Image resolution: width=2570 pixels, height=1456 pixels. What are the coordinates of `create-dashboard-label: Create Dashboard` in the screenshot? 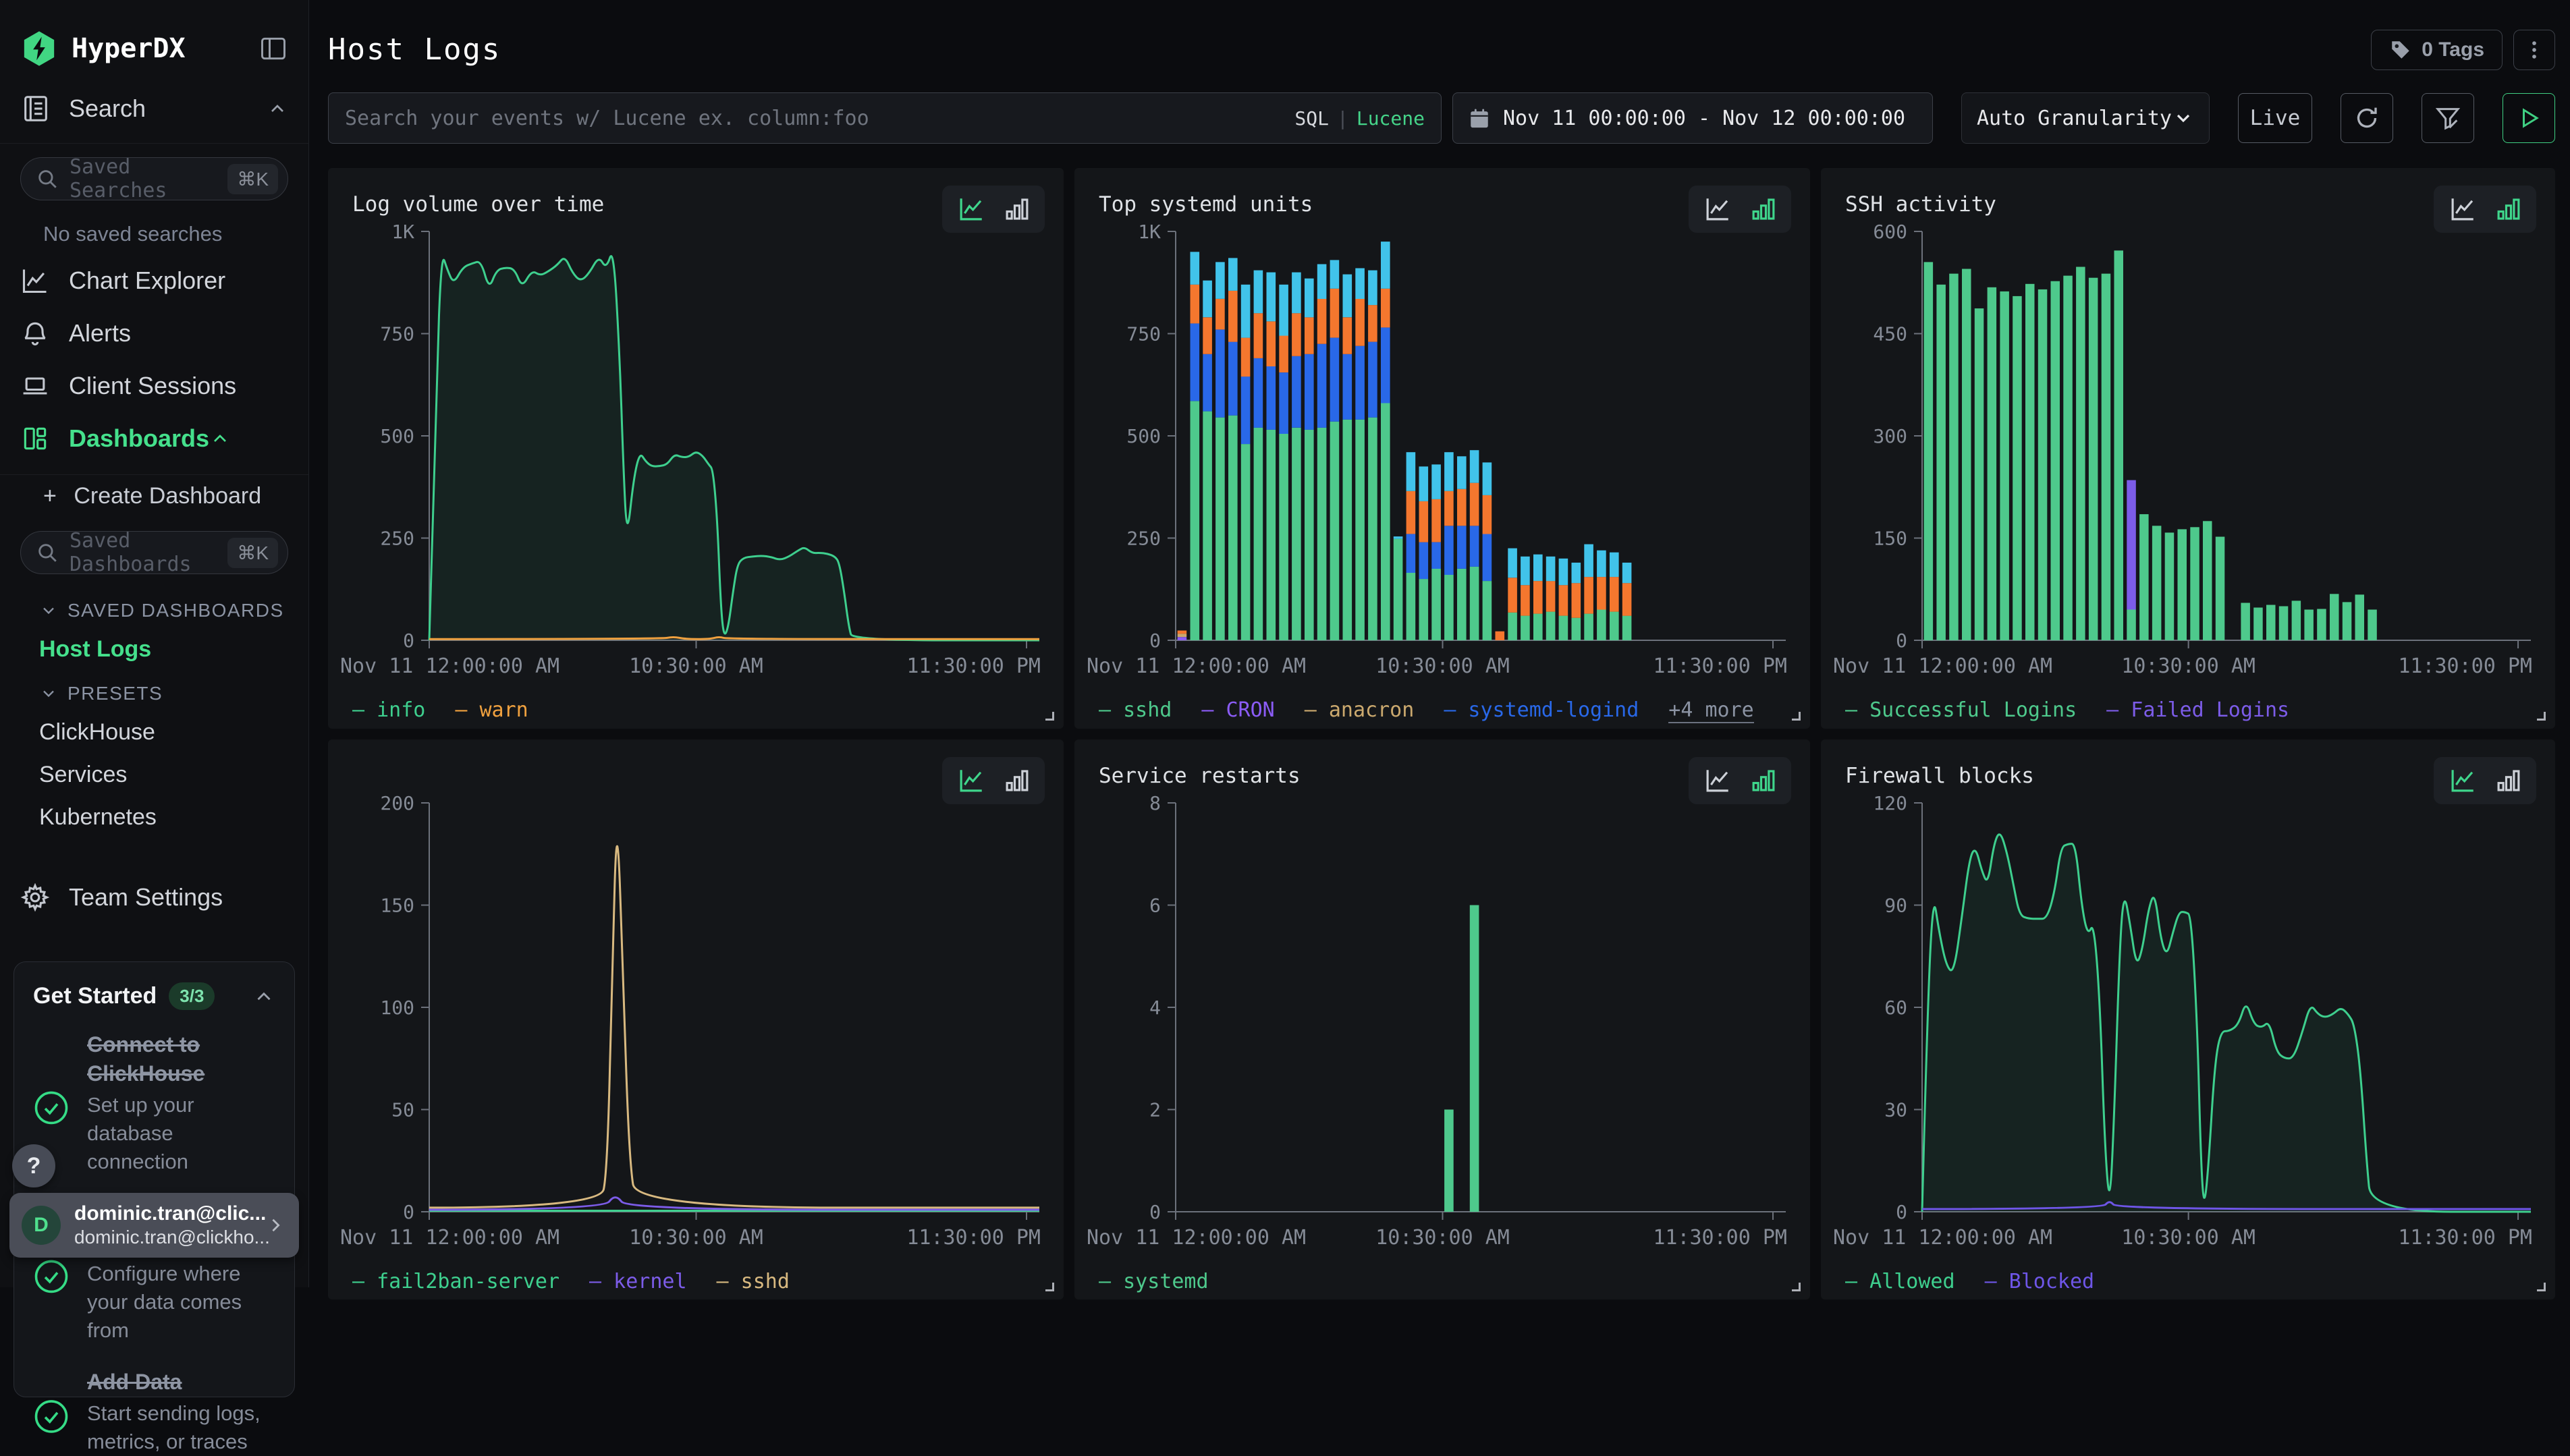 It's located at (167, 496).